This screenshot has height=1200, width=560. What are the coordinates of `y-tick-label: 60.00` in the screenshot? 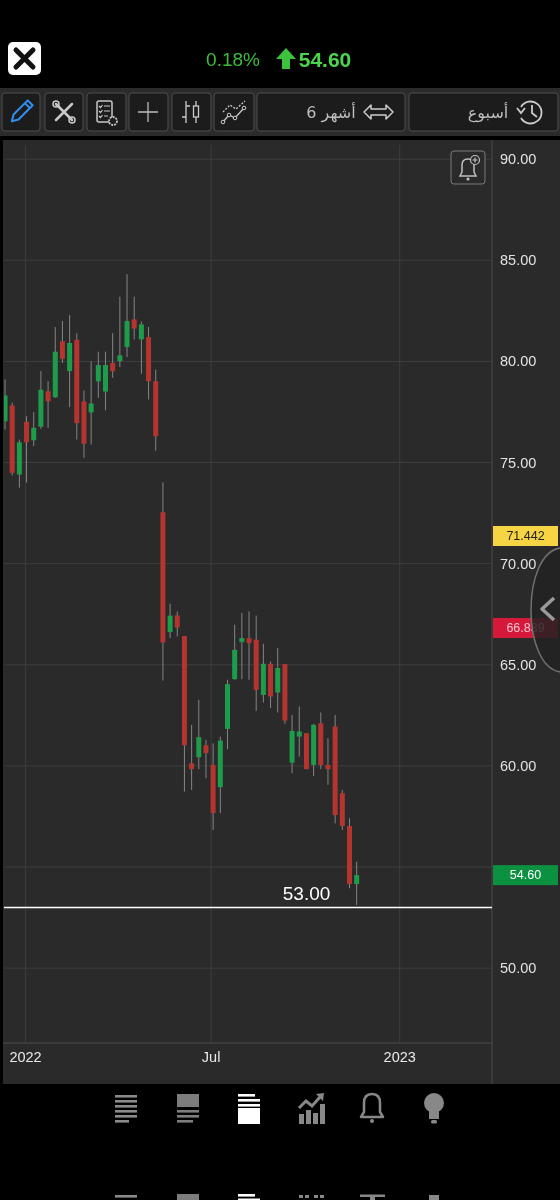 It's located at (518, 765).